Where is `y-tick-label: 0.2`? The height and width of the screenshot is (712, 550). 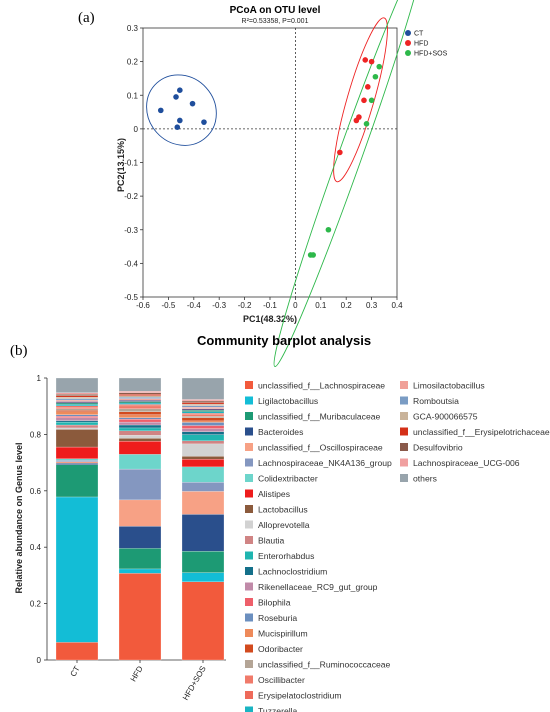 y-tick-label: 0.2 is located at coordinates (36, 604).